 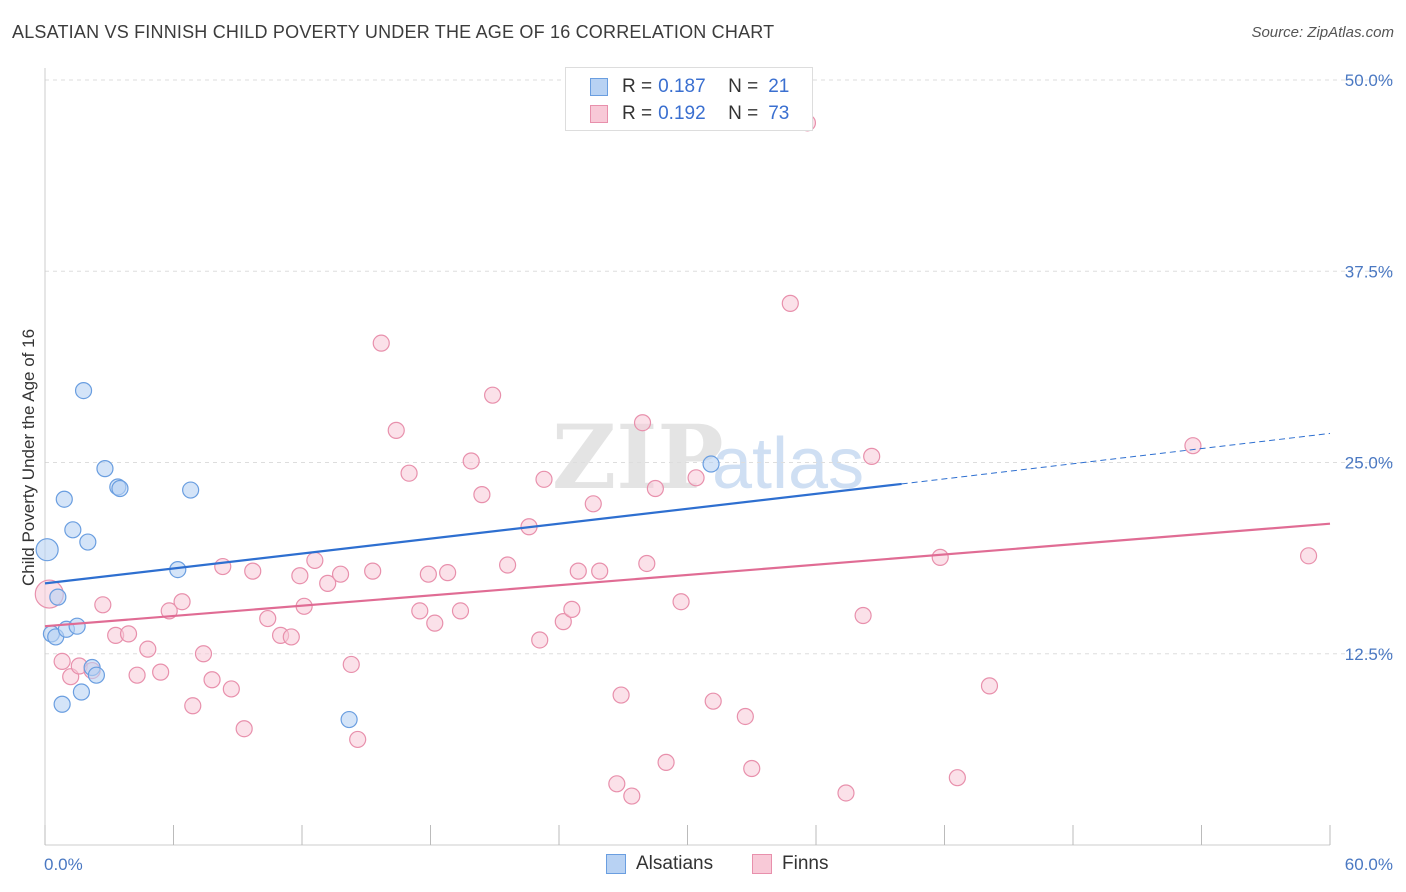 What do you see at coordinates (599, 87) in the screenshot?
I see `alsatians-swatch` at bounding box center [599, 87].